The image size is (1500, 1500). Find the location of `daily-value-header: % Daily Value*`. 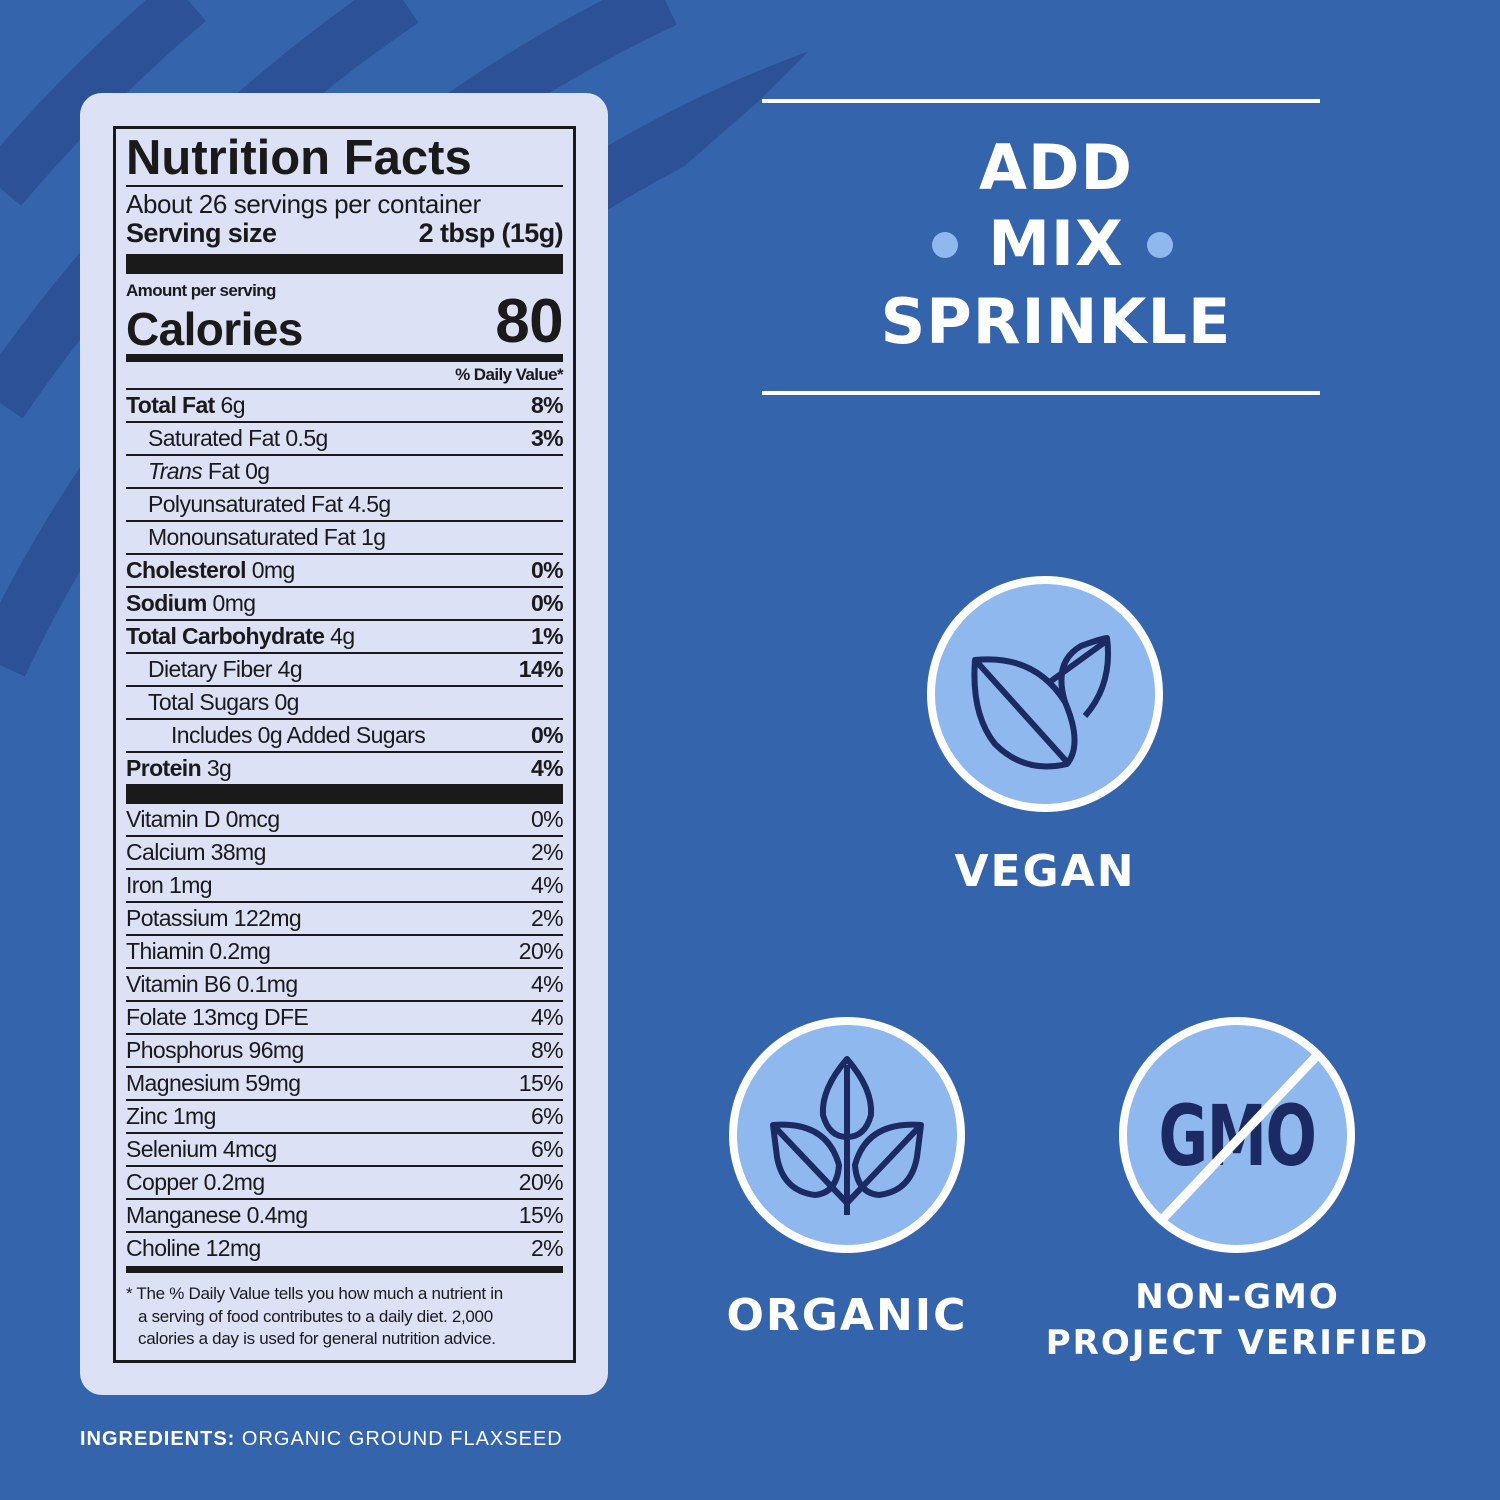

daily-value-header: % Daily Value* is located at coordinates (345, 376).